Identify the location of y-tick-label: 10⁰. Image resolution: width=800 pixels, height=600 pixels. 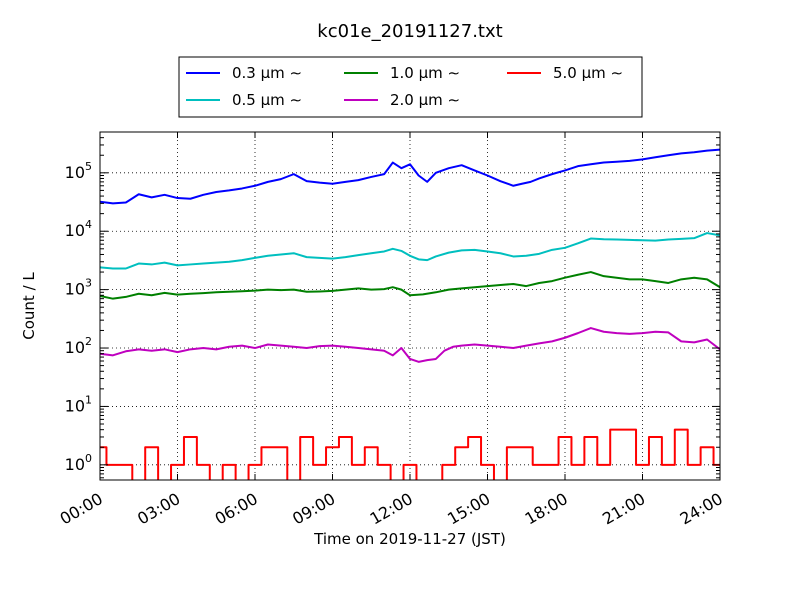
(78, 463).